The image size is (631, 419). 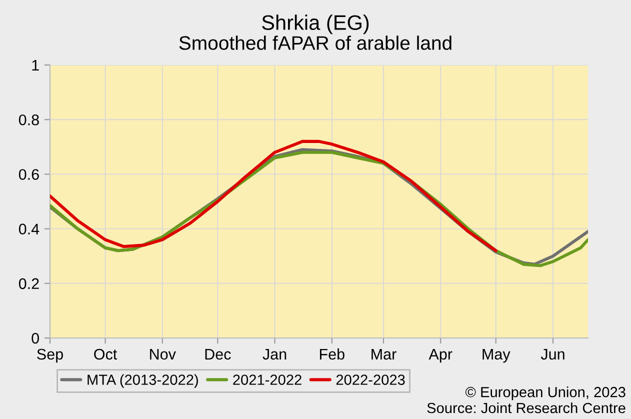 I want to click on y-tick-label: 0.6, so click(x=28, y=174).